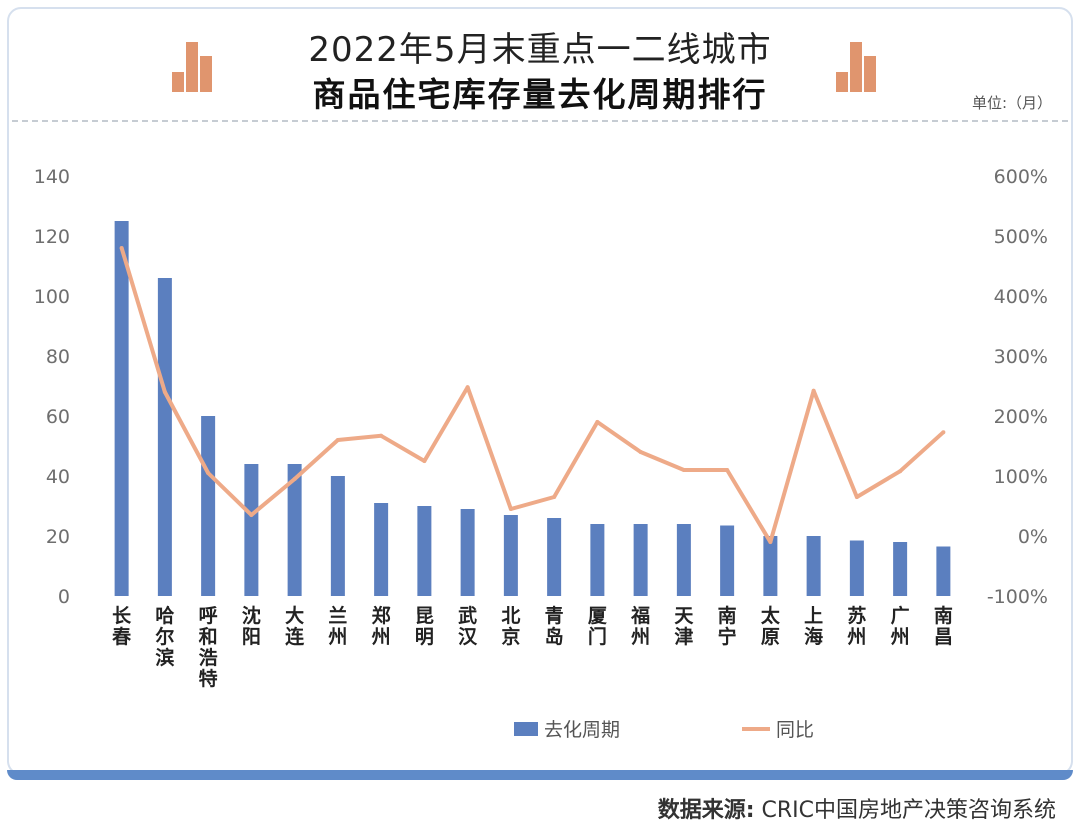  I want to click on card-bottom-bar, so click(540, 775).